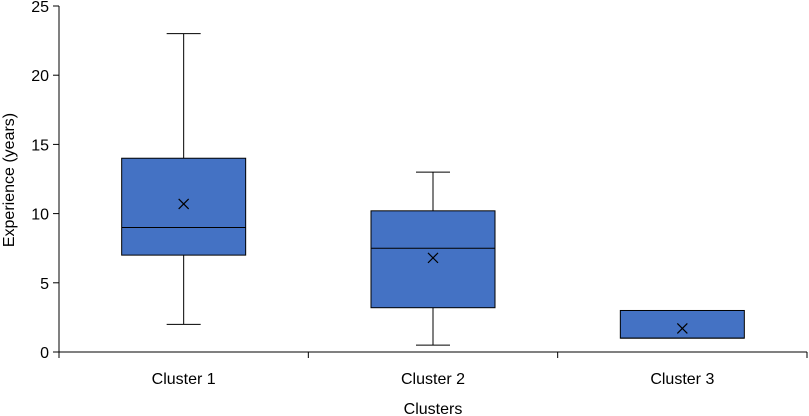 Image resolution: width=809 pixels, height=416 pixels. What do you see at coordinates (40, 8) in the screenshot?
I see `y-tick-label: 25` at bounding box center [40, 8].